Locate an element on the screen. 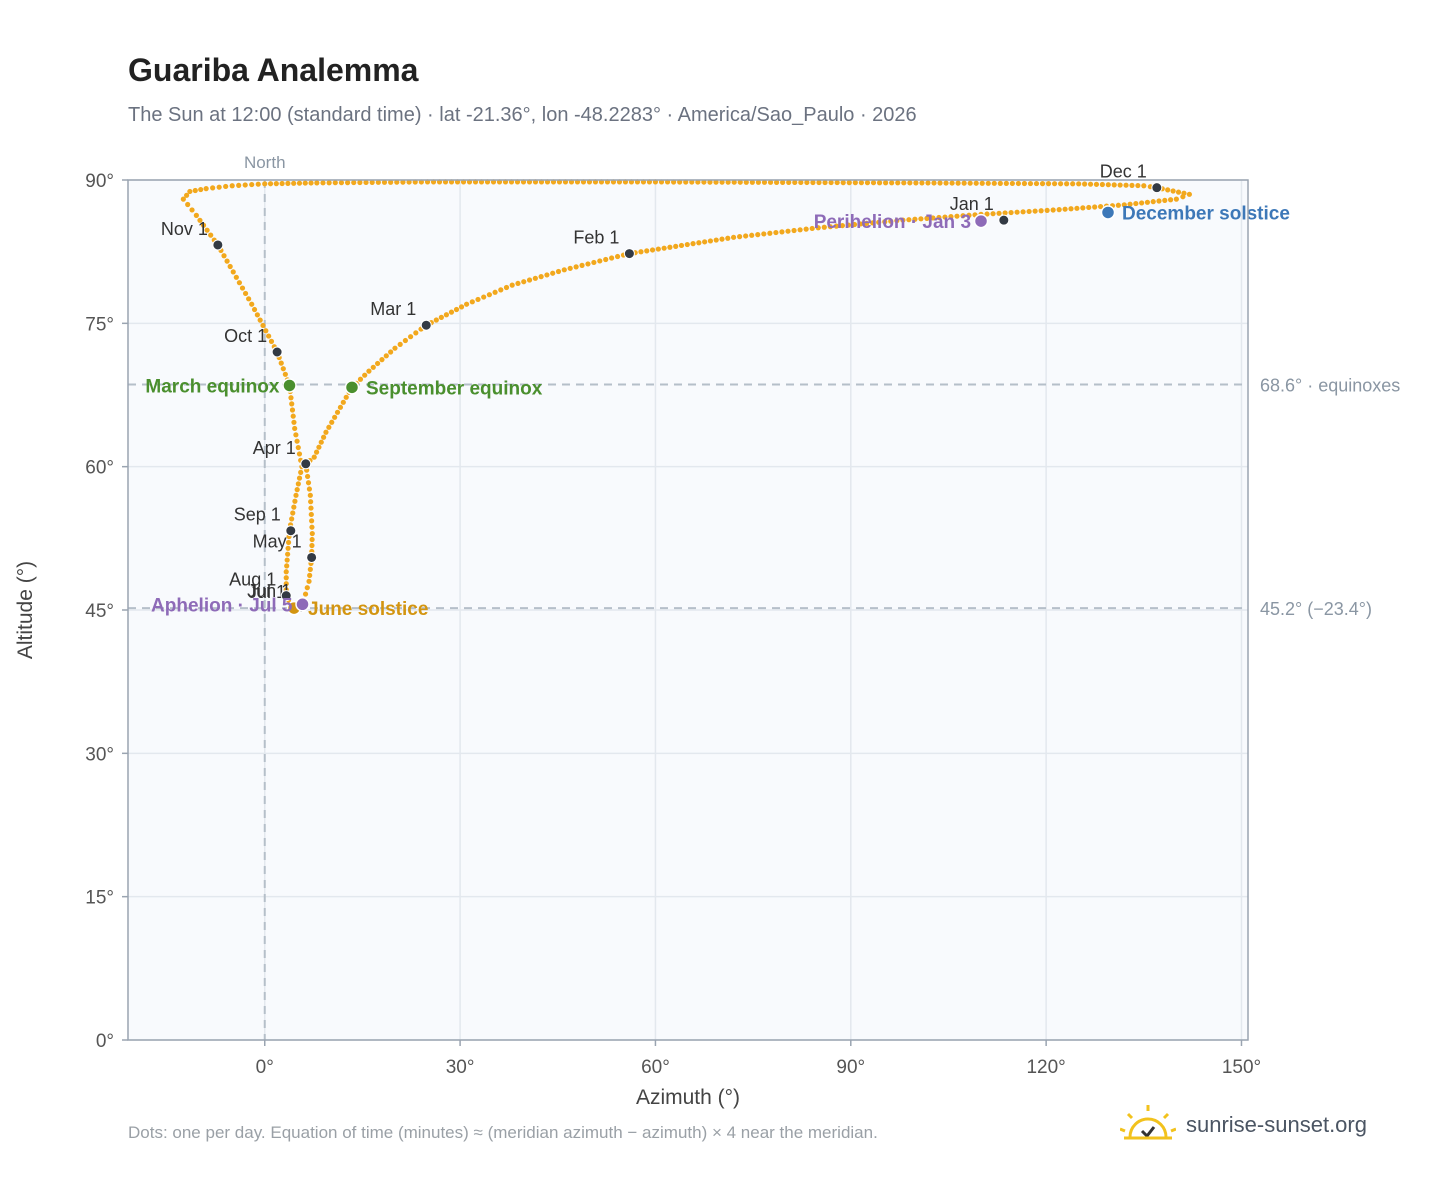 The width and height of the screenshot is (1448, 1188). brand-name: sunrise-sunset.org is located at coordinates (1276, 1124).